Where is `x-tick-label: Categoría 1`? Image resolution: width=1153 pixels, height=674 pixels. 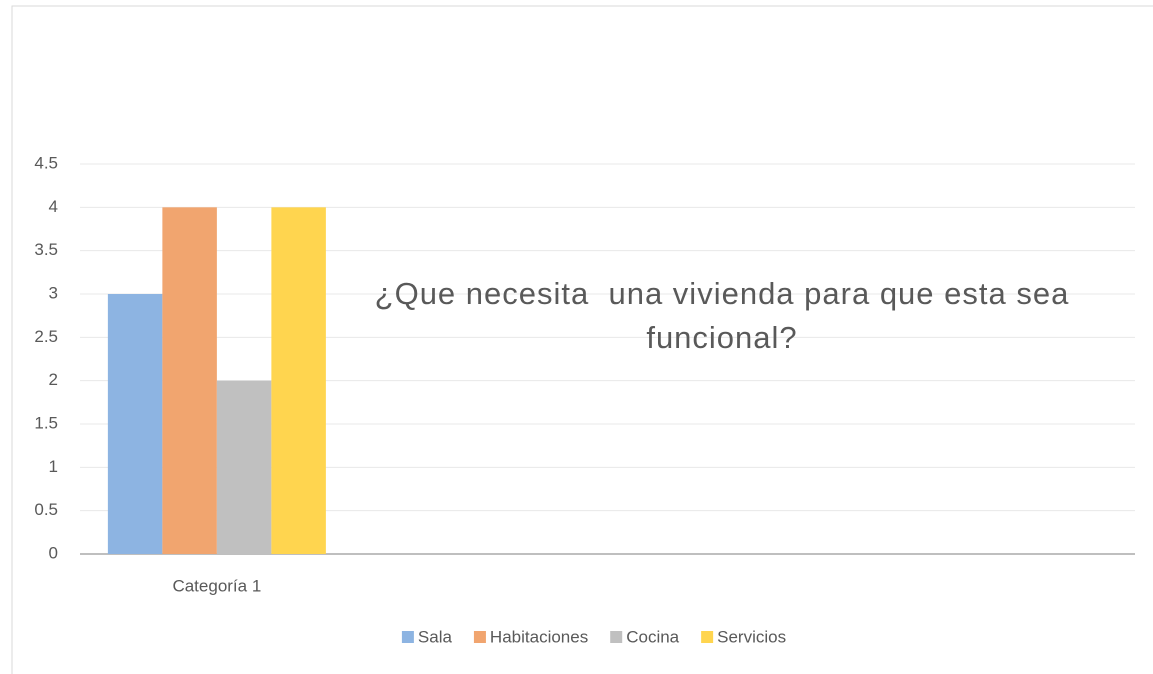
x-tick-label: Categoría 1 is located at coordinates (216, 585).